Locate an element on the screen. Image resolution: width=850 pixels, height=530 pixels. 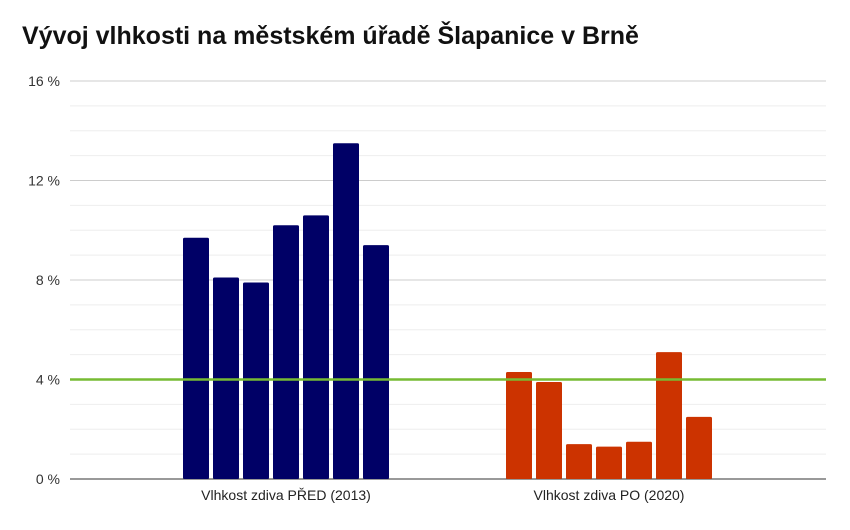
y-tick-label: 12 % is located at coordinates (44, 181).